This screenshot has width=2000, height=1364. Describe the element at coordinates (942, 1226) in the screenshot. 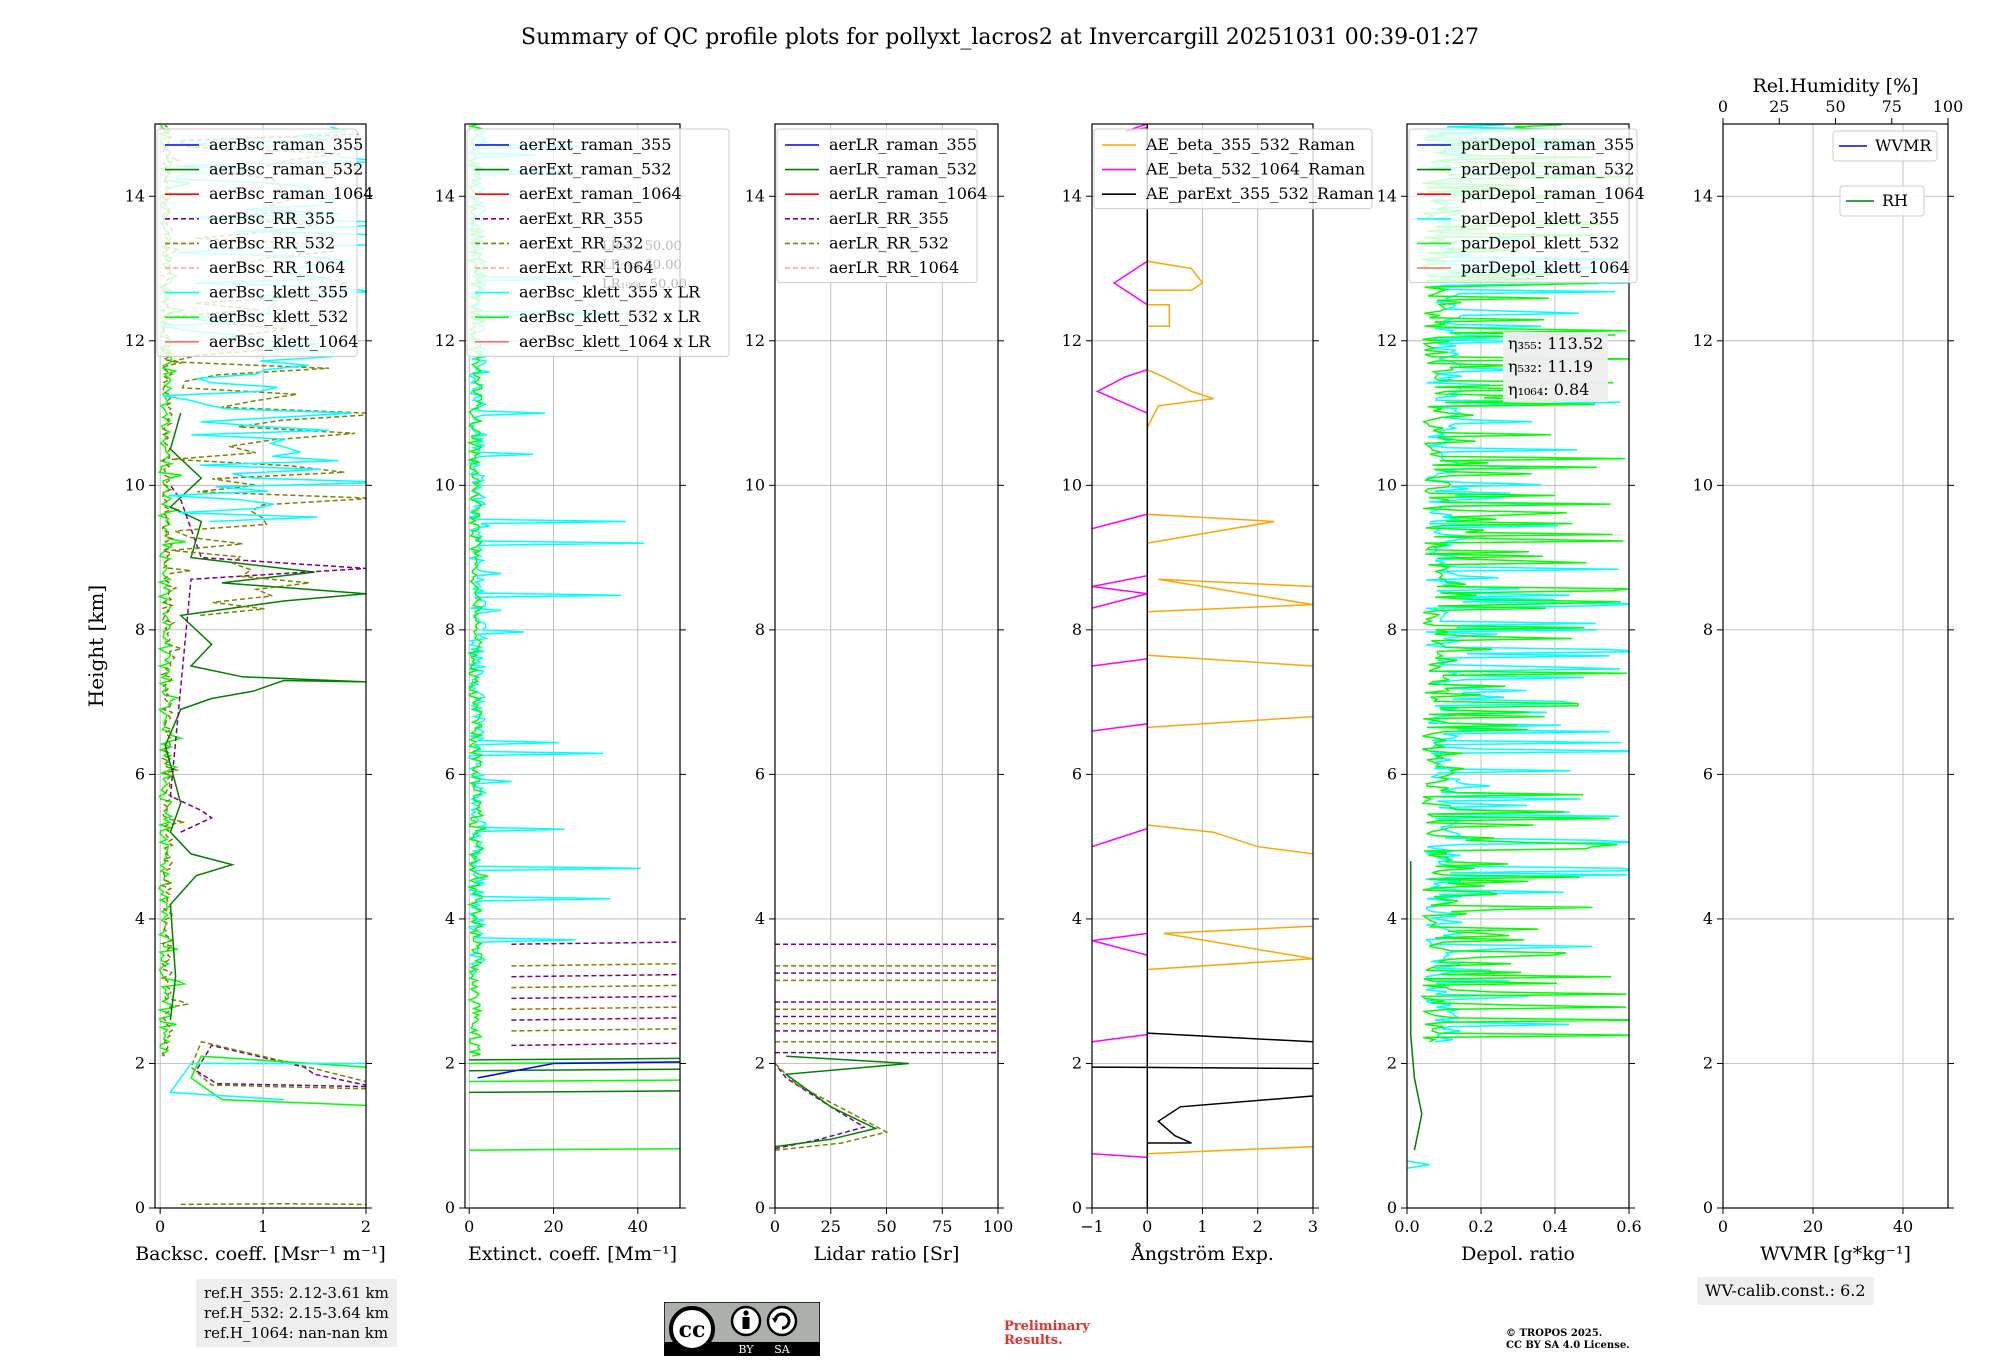

I see `lr-xtick-label: 75` at that location.